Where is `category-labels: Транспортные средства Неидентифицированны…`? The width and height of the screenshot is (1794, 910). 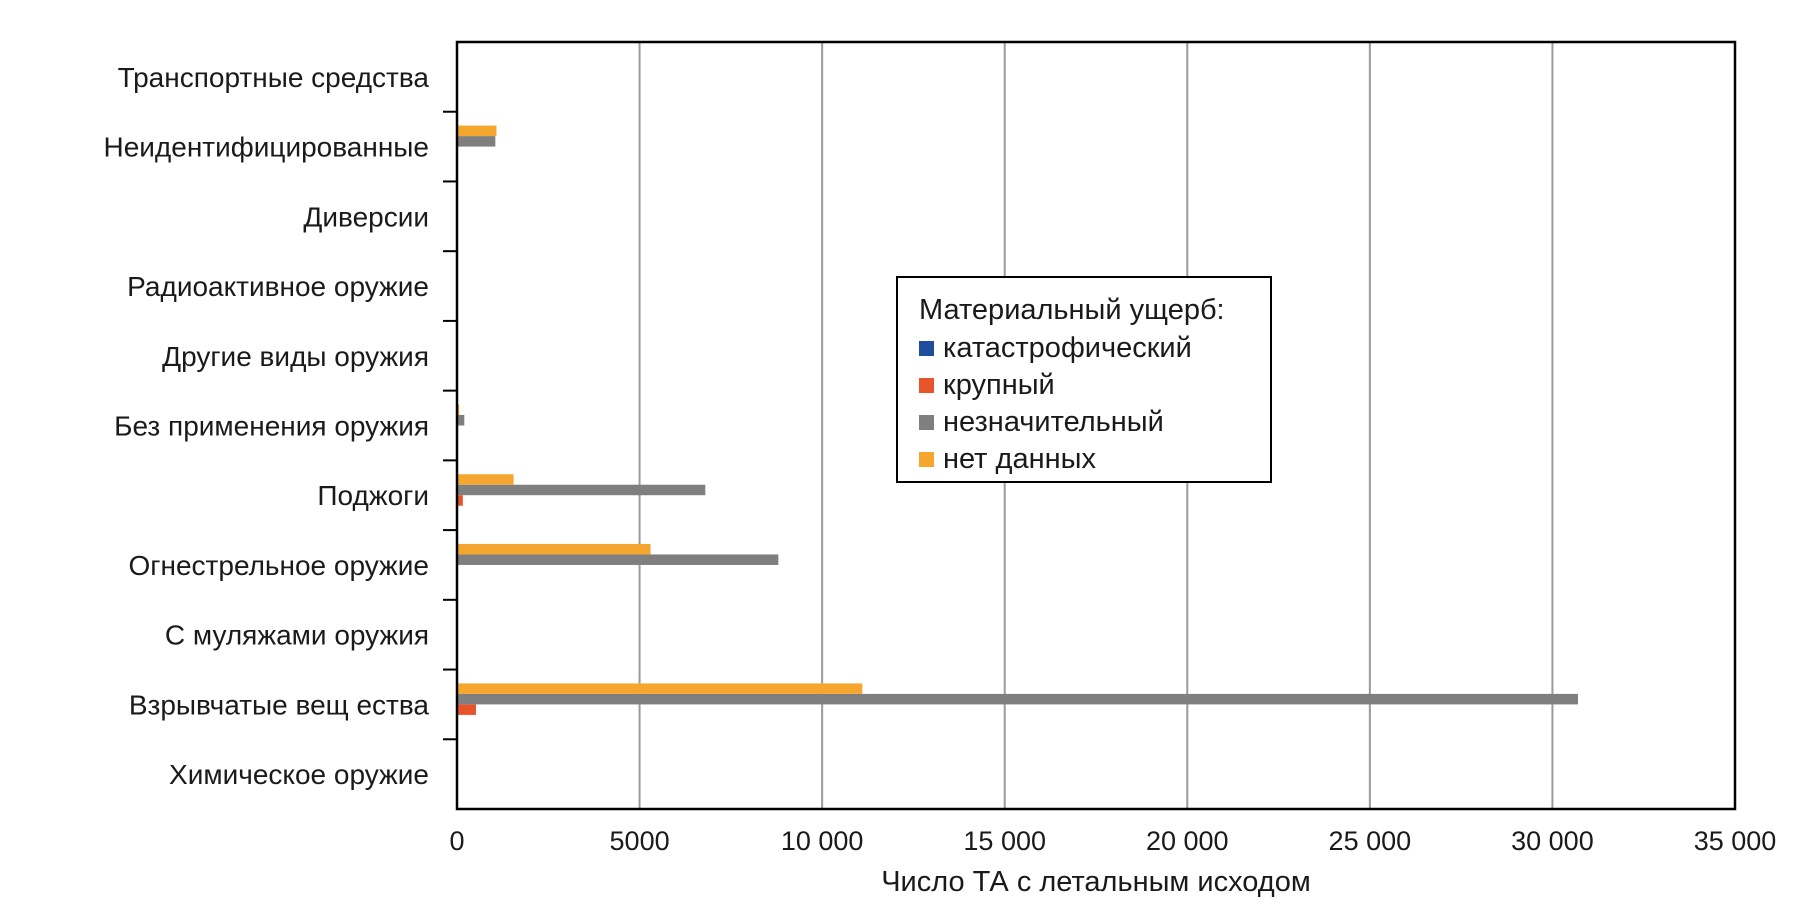
category-labels: Транспортные средства Неидентифицированны… is located at coordinates (266, 426).